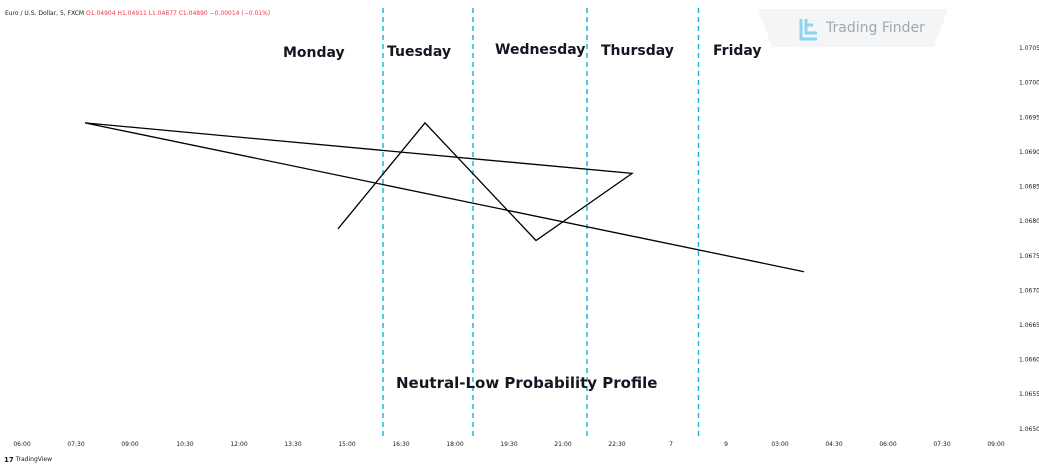  Describe the element at coordinates (292, 444) in the screenshot. I see `time-tick-label: 13:30` at that location.